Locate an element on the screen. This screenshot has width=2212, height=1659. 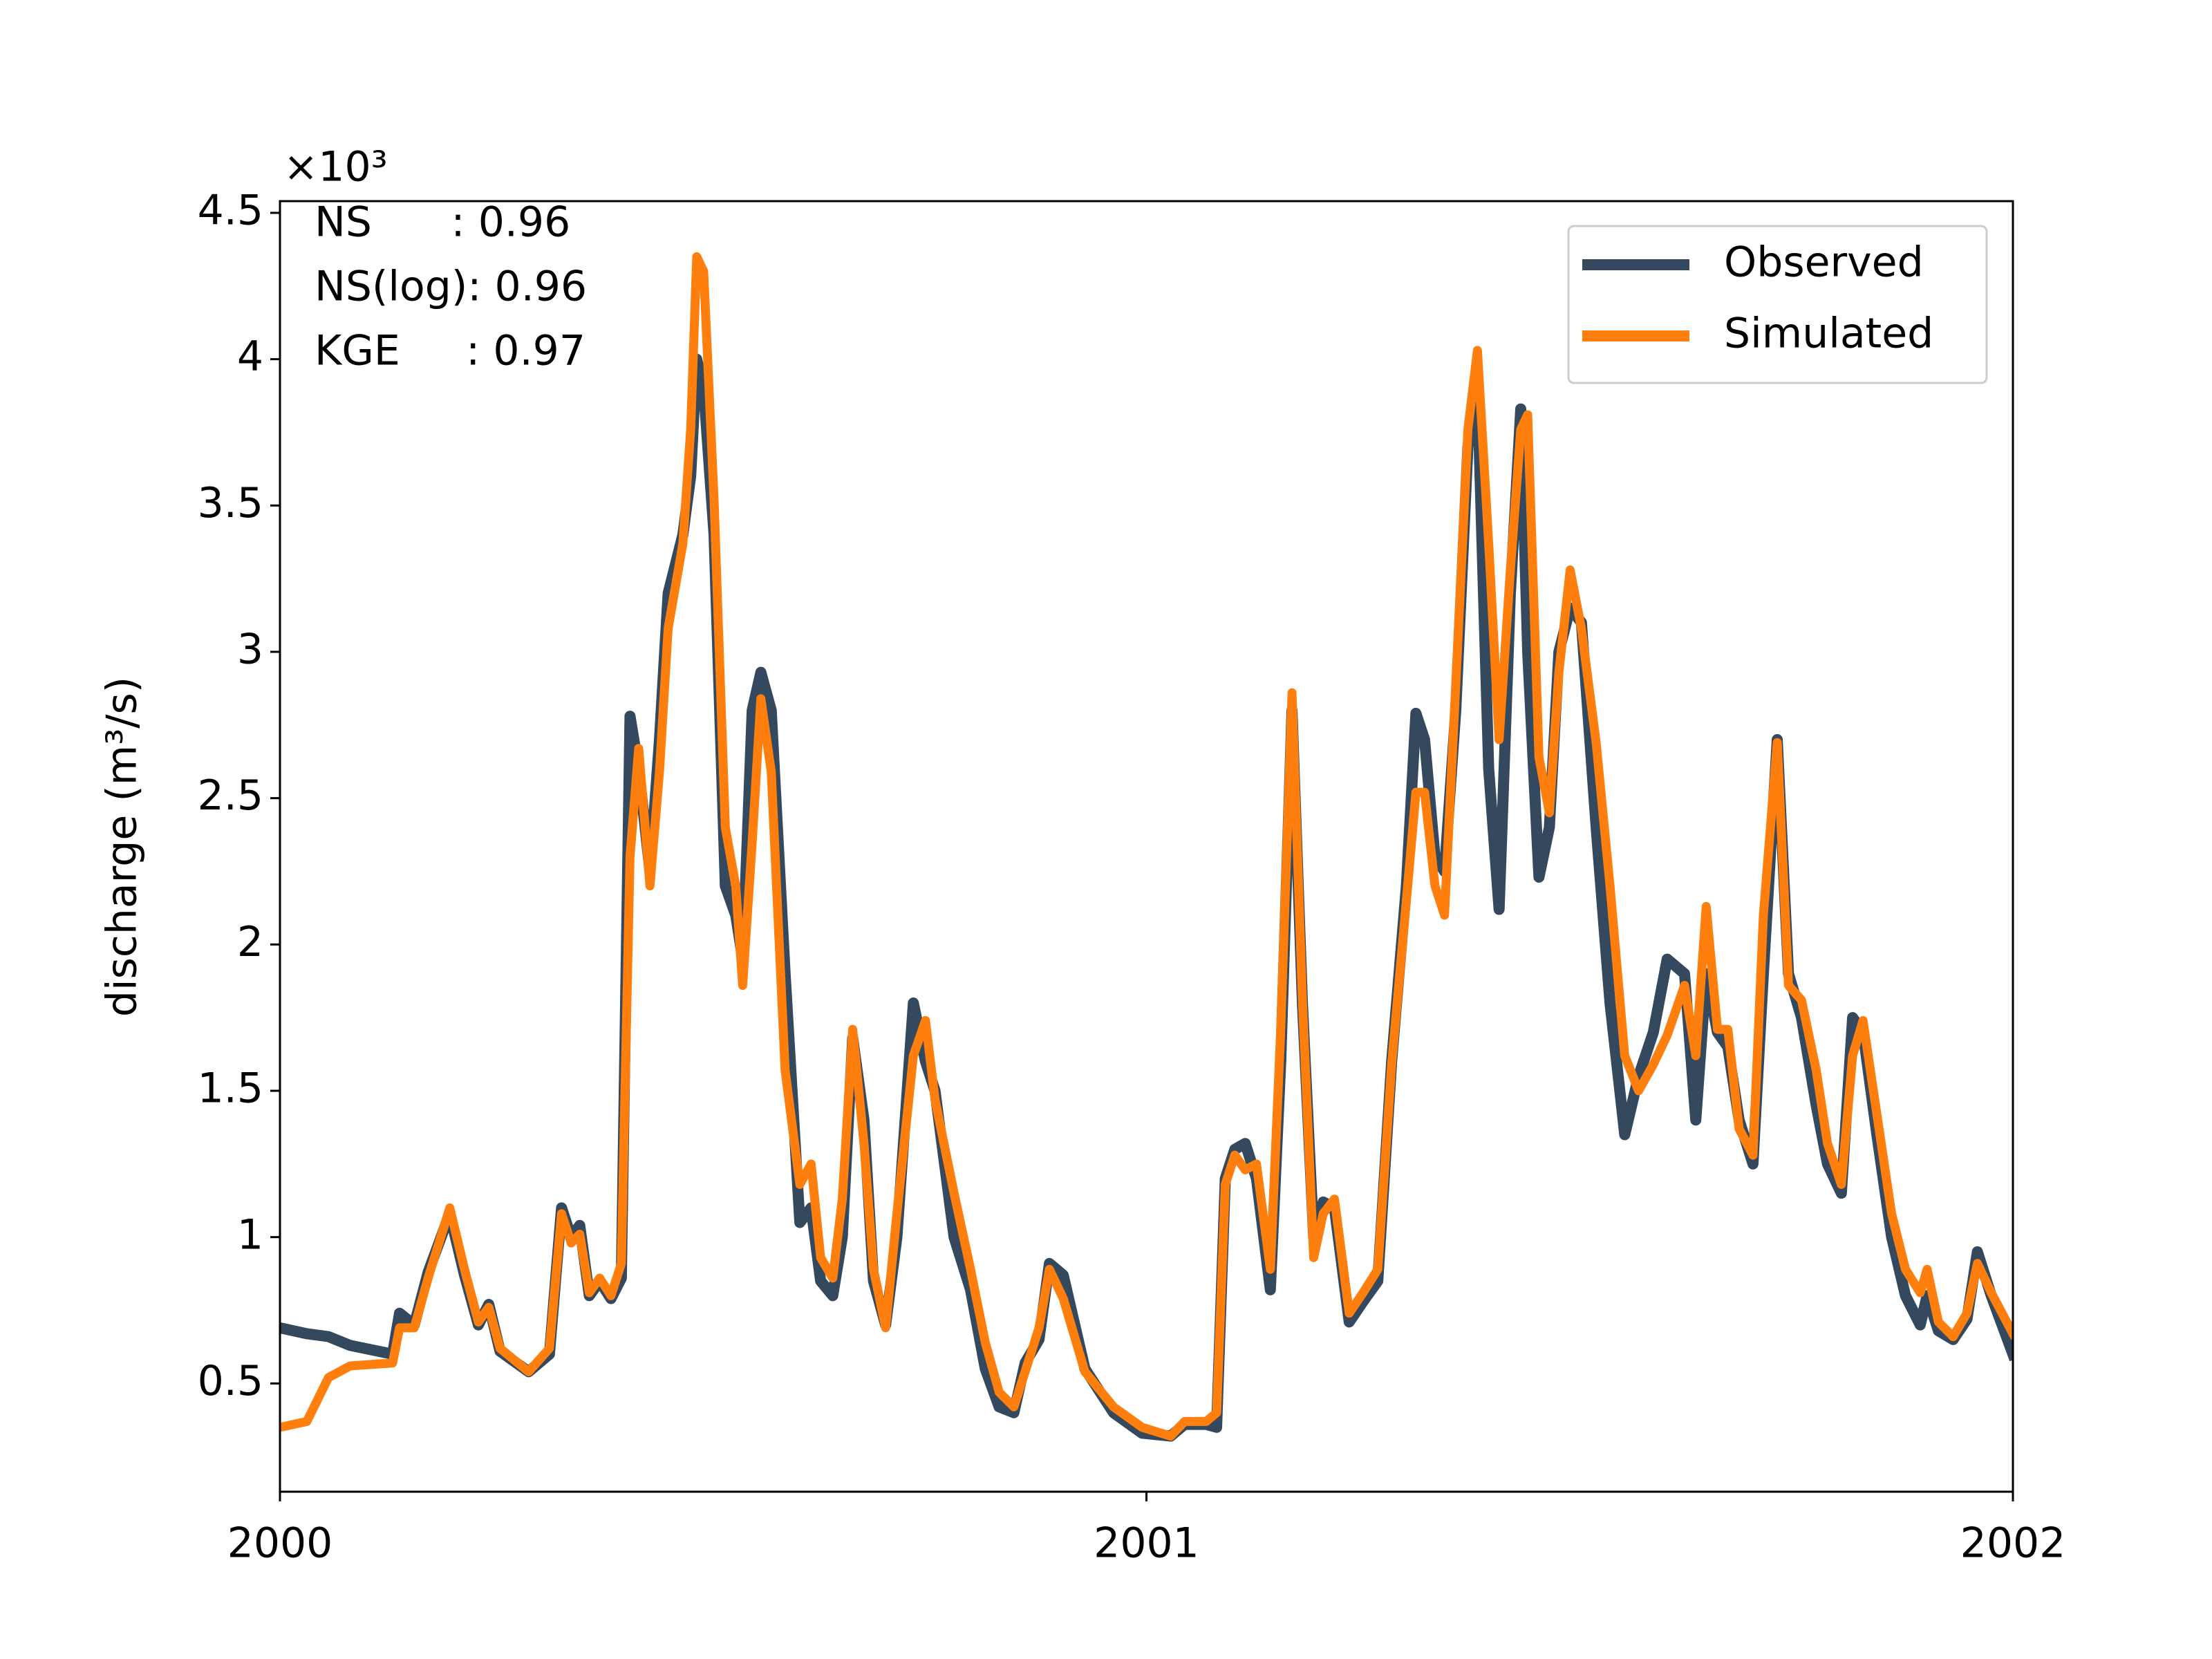
y-tick-label: 0.5 is located at coordinates (231, 1381).